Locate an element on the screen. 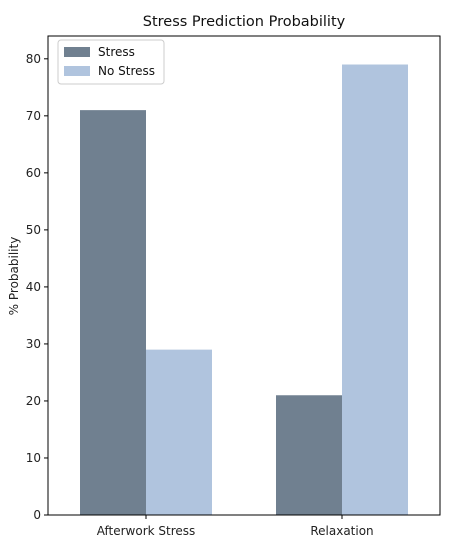 The image size is (451, 550). bar-no-stress-afterwork-stress is located at coordinates (179, 432).